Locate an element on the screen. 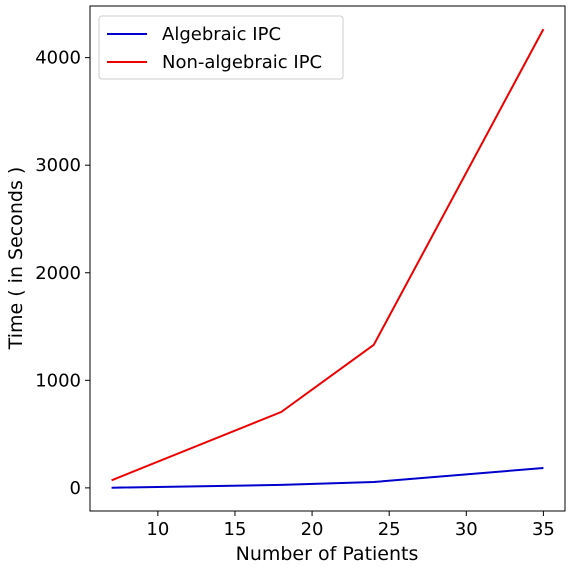 The height and width of the screenshot is (567, 573). x-tick-label: 20 is located at coordinates (312, 529).